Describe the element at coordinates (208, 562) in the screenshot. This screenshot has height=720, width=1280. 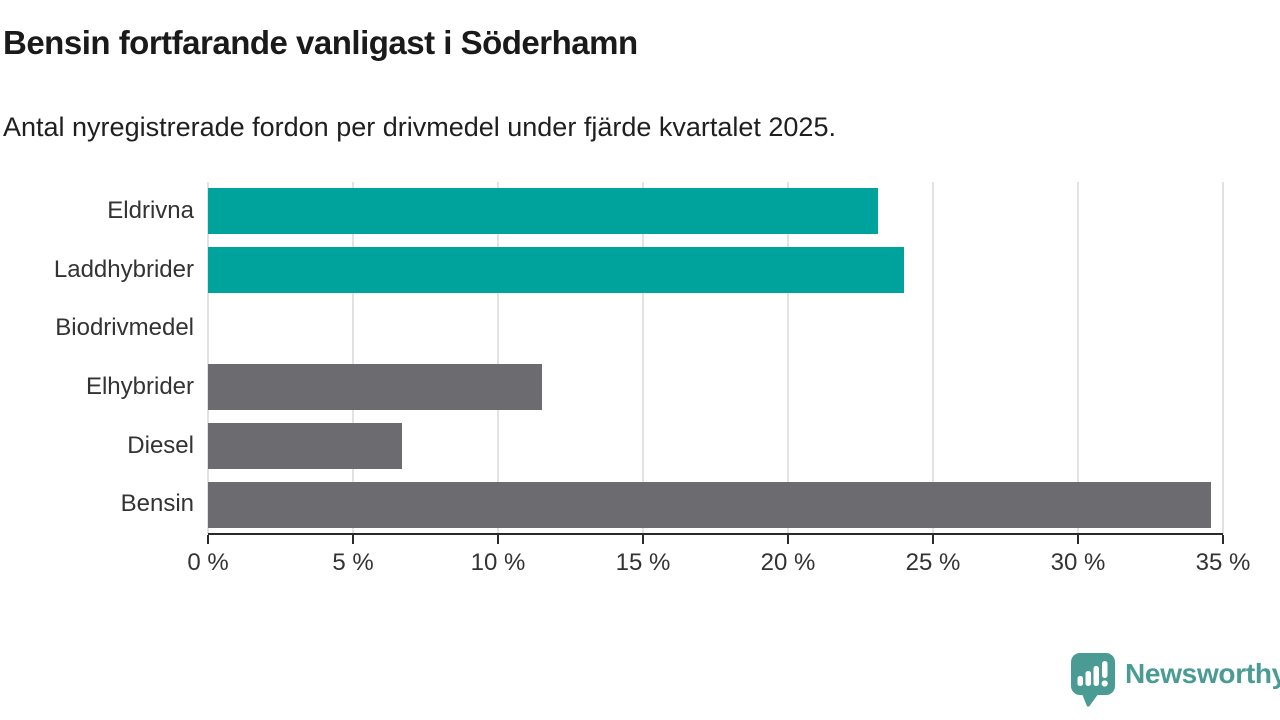
I see `tick-label-0: 0 %` at that location.